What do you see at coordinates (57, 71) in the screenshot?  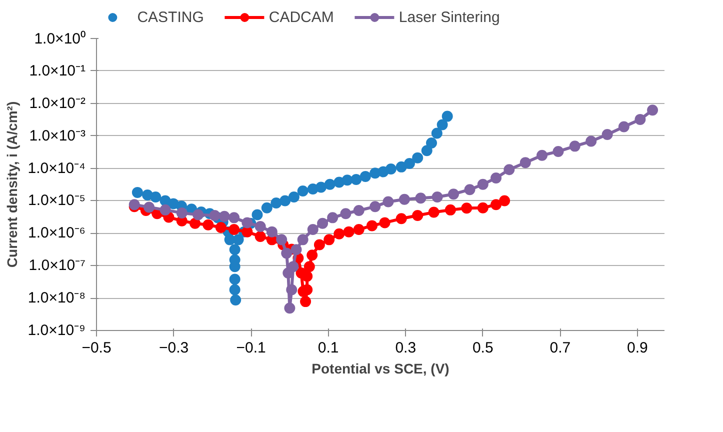 I see `y-tick-label: 1.0×10⁻¹` at bounding box center [57, 71].